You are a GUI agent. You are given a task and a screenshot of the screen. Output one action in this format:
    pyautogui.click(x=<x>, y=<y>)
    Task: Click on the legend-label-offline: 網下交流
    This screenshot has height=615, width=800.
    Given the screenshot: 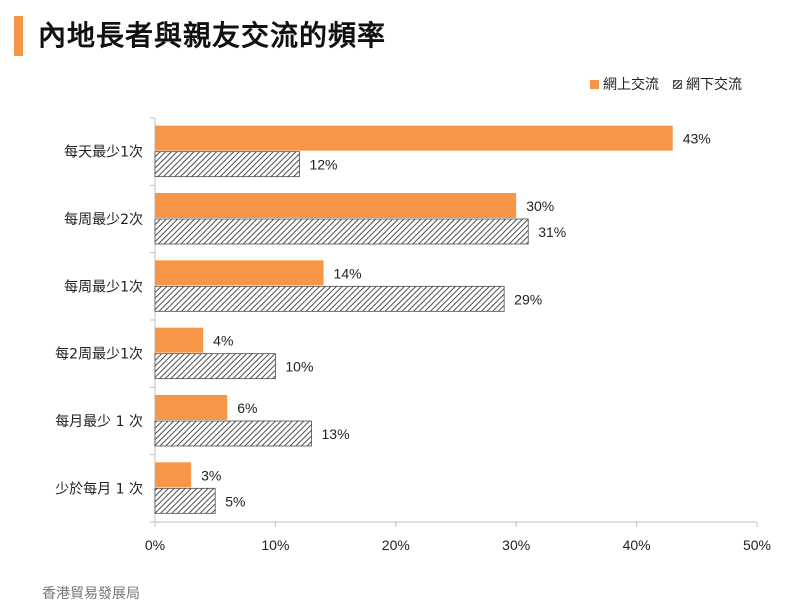 What is the action you would take?
    pyautogui.click(x=714, y=85)
    